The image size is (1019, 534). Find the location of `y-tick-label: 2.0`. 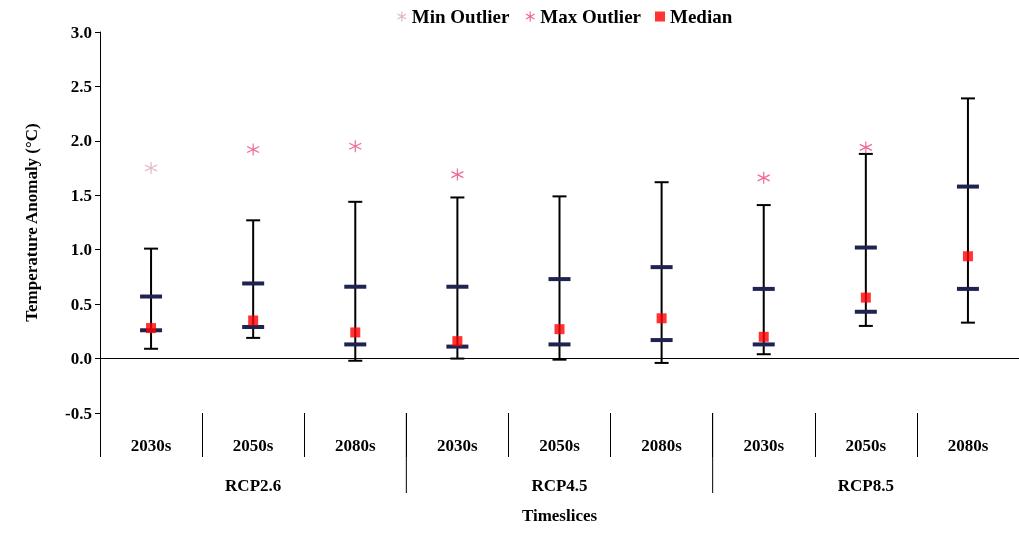

y-tick-label: 2.0 is located at coordinates (81, 141).